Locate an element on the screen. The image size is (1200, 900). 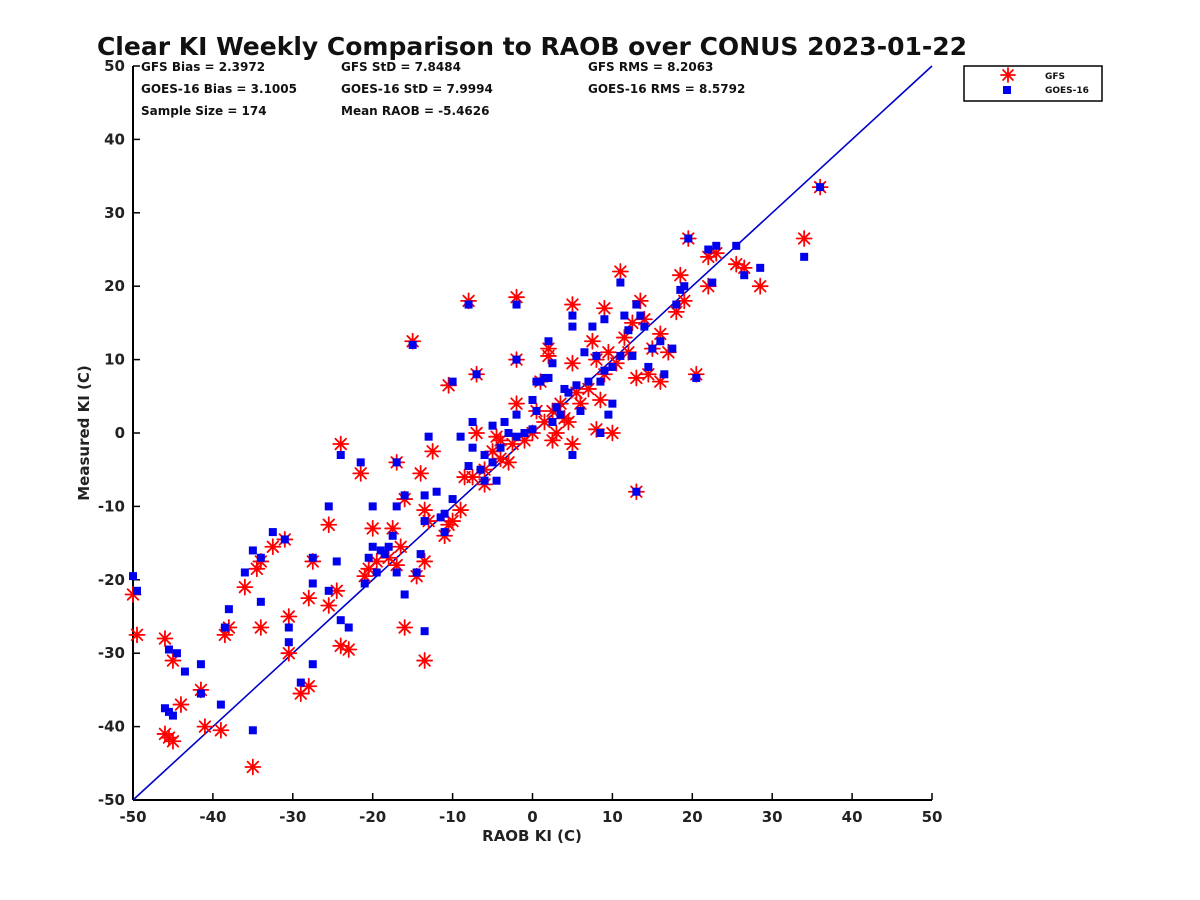
legend-box is located at coordinates (1033, 83).